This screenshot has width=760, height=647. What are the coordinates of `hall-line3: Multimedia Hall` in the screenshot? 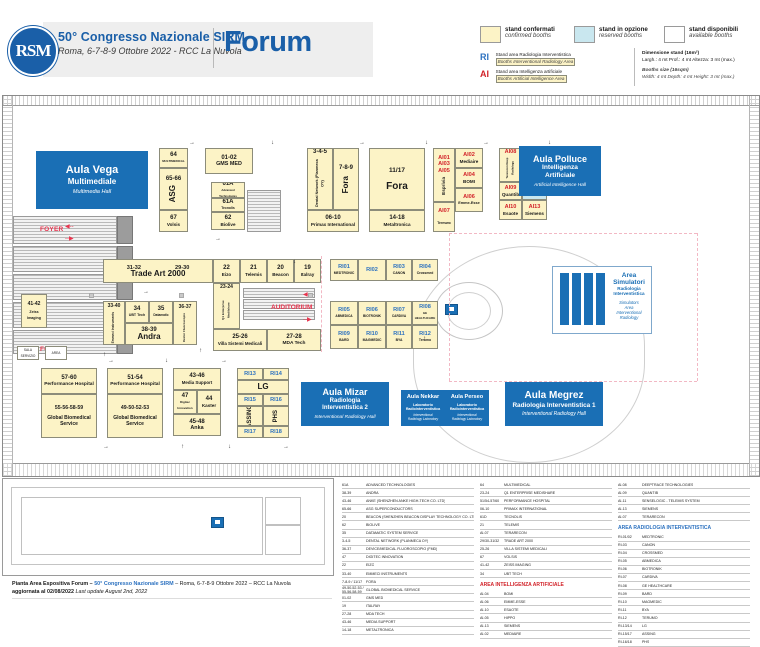 It's located at (92, 192).